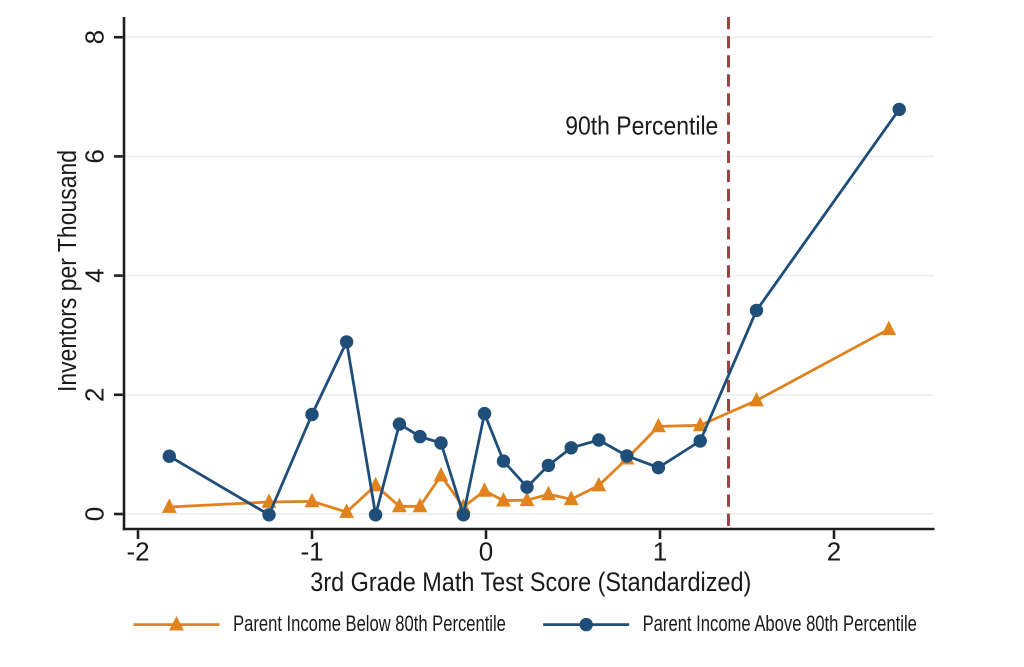 This screenshot has height=667, width=1024. What do you see at coordinates (780, 623) in the screenshot?
I see `svg-text:Parent Income Above 80th Perce: Parent Income Above 80th Percentile` at bounding box center [780, 623].